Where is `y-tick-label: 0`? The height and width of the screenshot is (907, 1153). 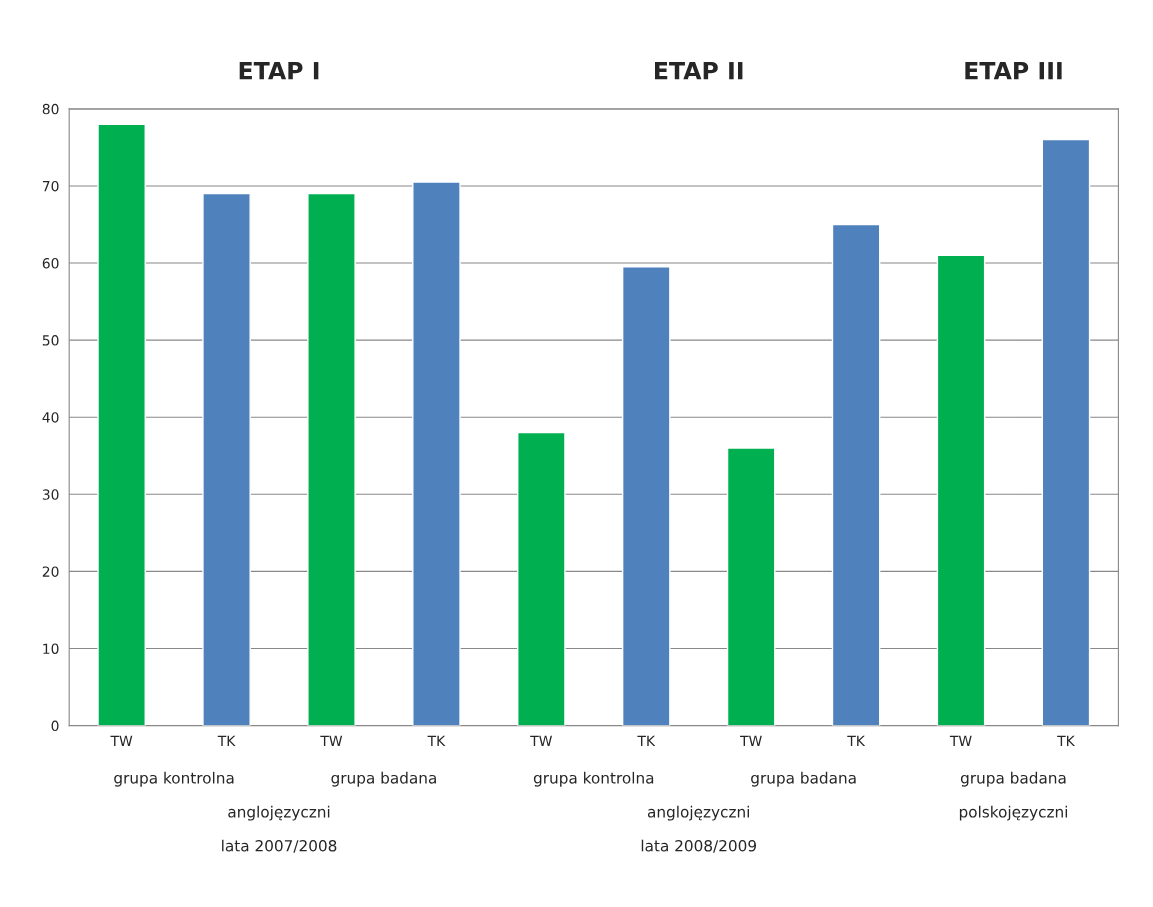 y-tick-label: 0 is located at coordinates (55, 726).